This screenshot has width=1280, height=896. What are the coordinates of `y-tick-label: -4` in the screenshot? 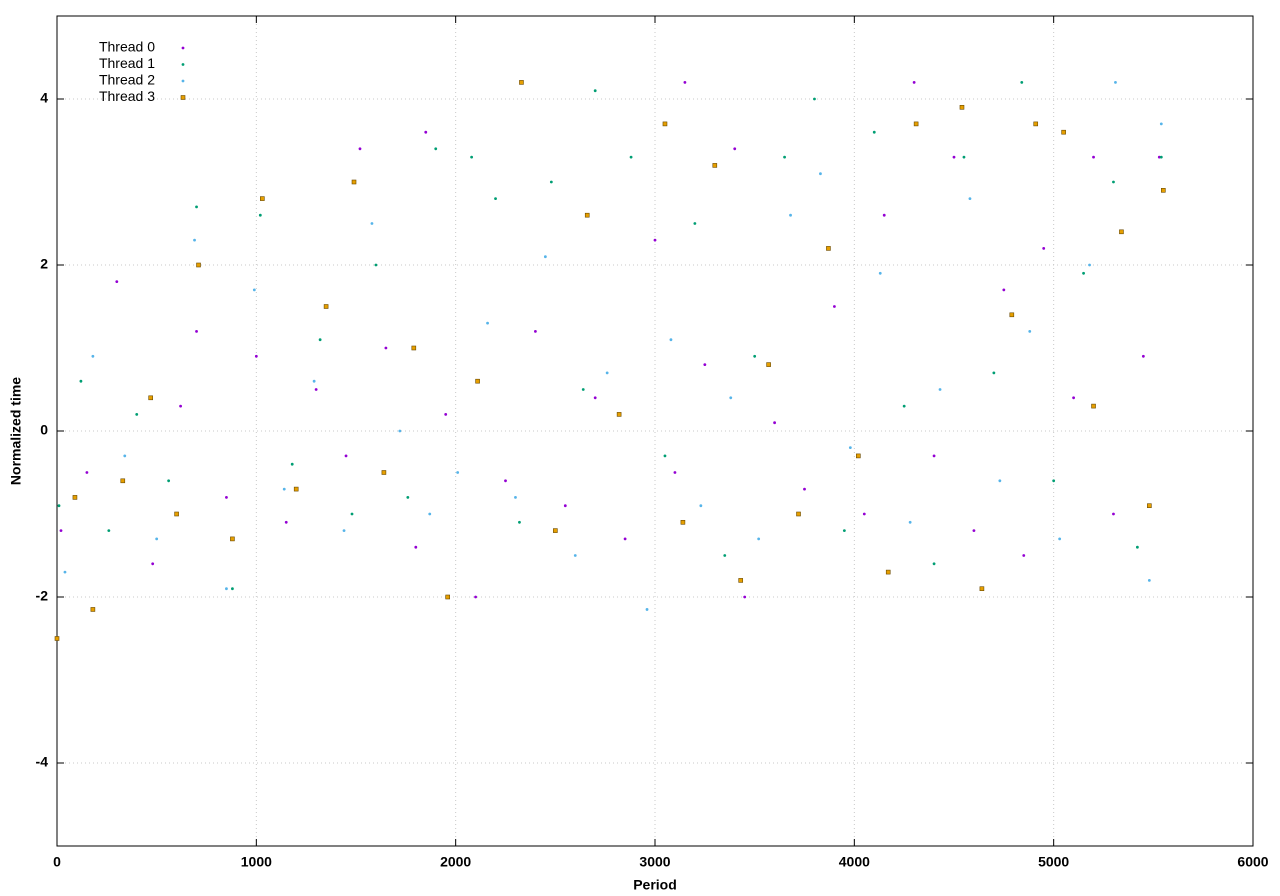 It's located at (42, 762).